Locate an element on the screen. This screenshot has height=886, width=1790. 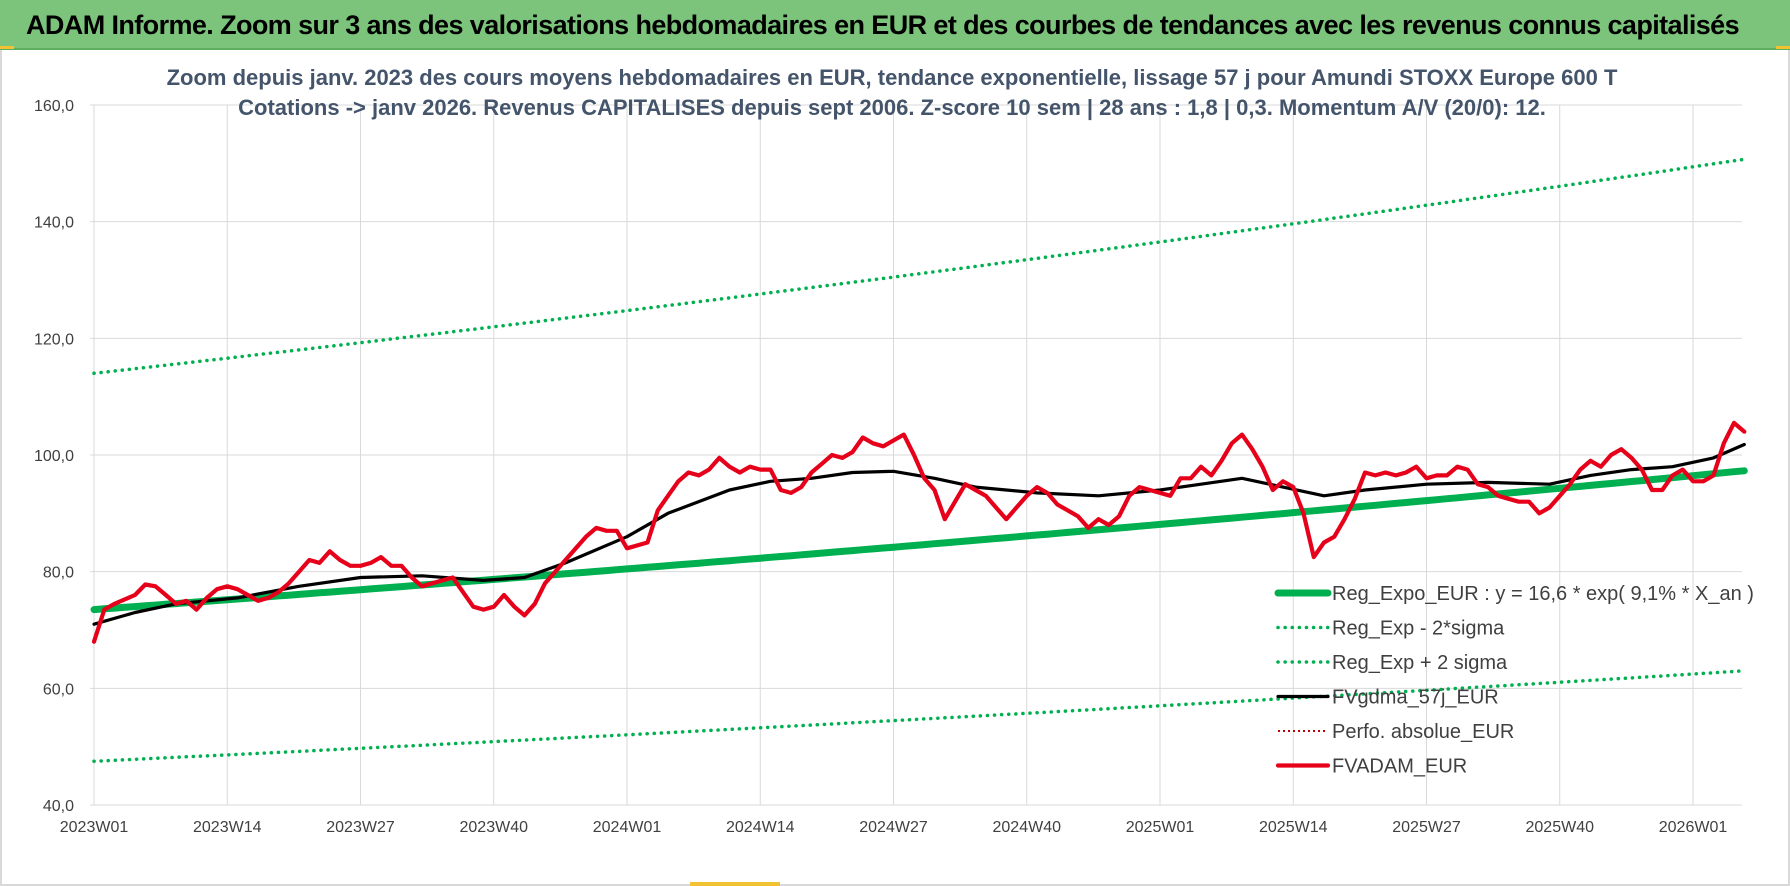
y-tick-label: 140,0 is located at coordinates (54, 223).